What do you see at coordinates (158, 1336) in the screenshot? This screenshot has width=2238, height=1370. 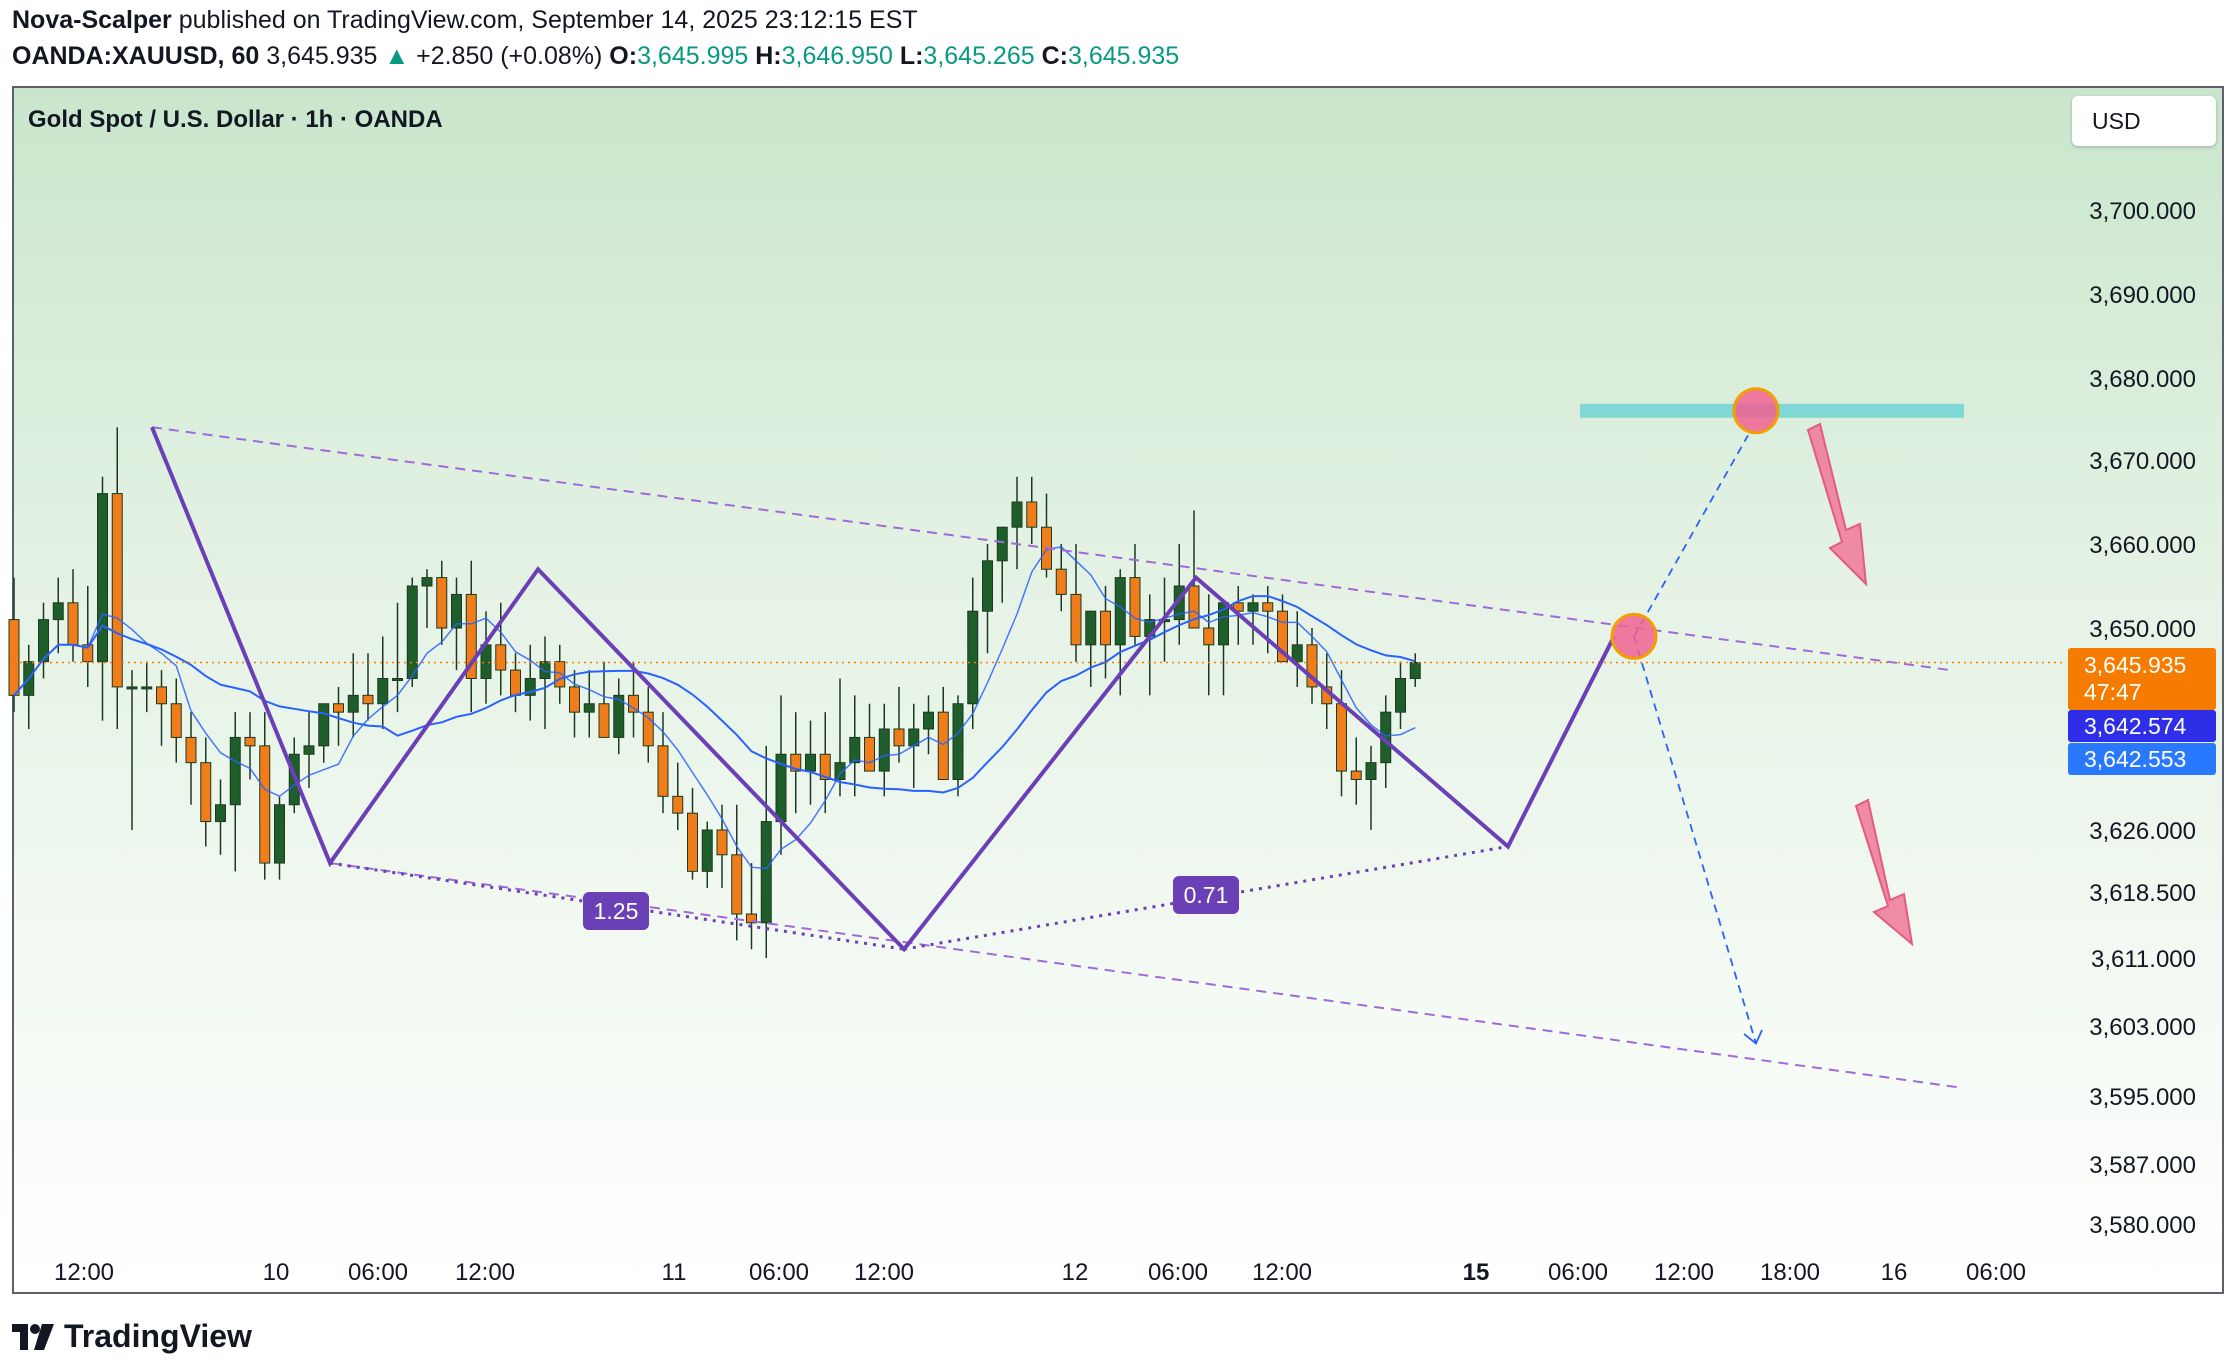 I see `brand-name: TradingView` at bounding box center [158, 1336].